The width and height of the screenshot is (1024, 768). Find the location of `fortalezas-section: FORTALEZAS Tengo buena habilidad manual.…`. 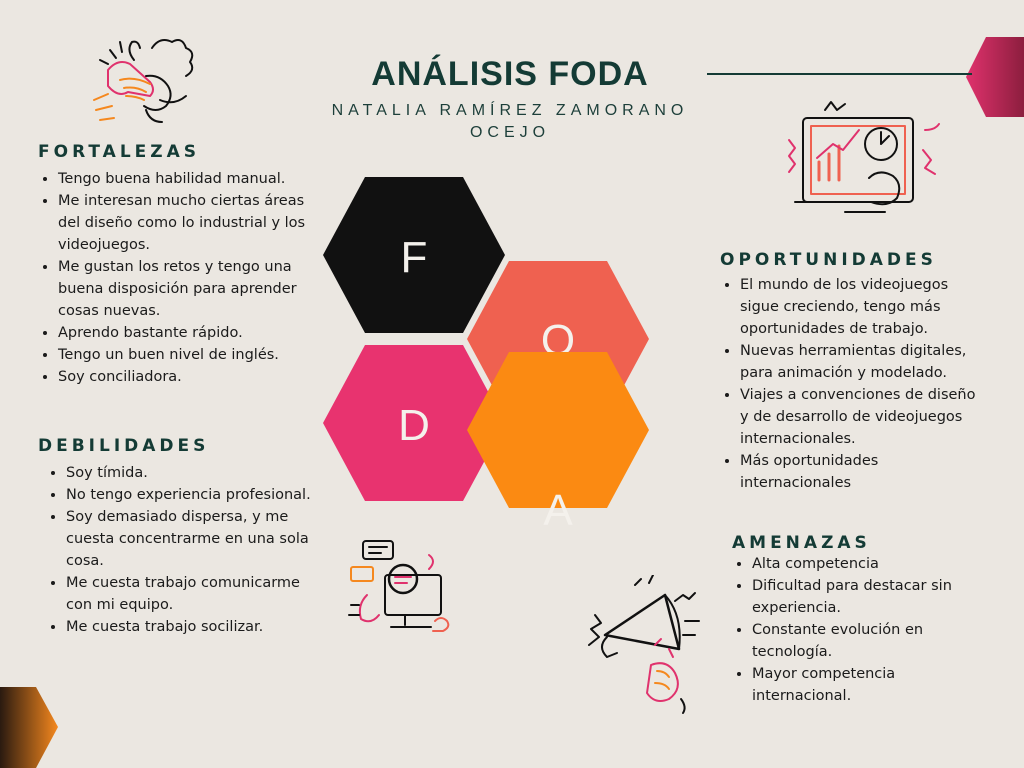

fortalezas-section: FORTALEZAS Tengo buena habilidad manual.… is located at coordinates (173, 265).